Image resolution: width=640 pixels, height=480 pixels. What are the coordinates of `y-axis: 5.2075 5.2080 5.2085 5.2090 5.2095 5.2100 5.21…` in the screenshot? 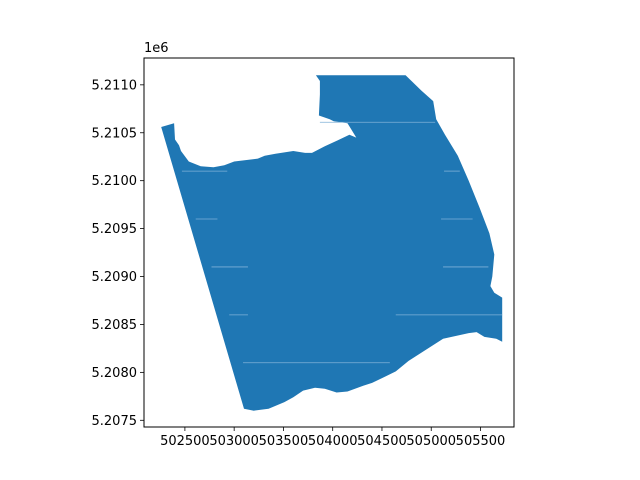 It's located at (118, 253).